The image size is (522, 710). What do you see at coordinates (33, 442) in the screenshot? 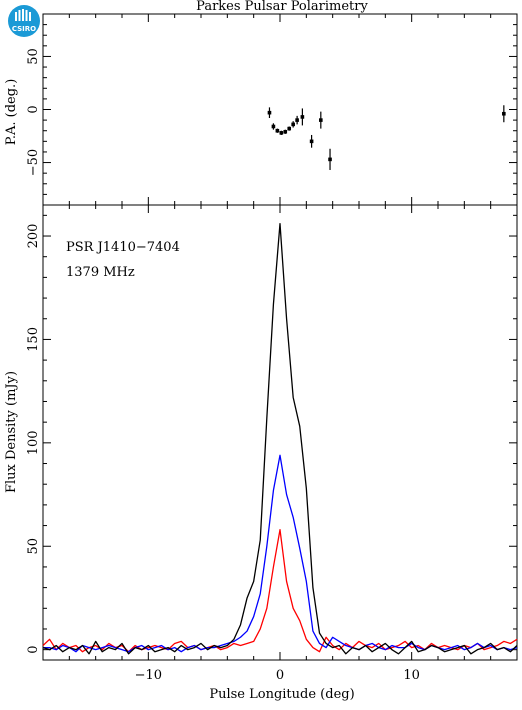
I see `flux-y-tick-label: 100` at bounding box center [33, 442].